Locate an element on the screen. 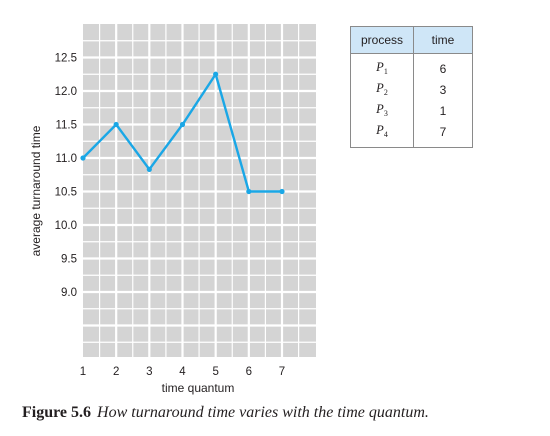  time-cell: 7 is located at coordinates (443, 135).